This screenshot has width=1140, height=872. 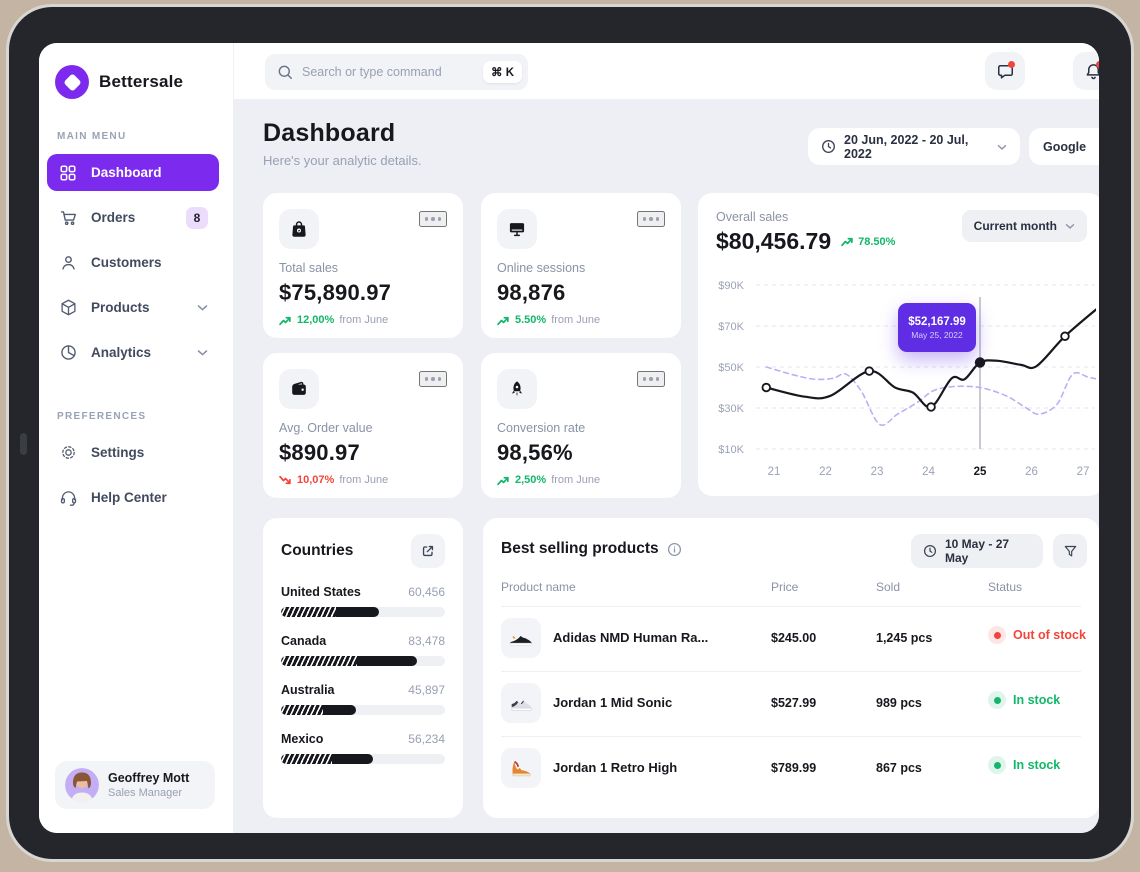 I want to click on status-badge: Out of stock, so click(x=1037, y=635).